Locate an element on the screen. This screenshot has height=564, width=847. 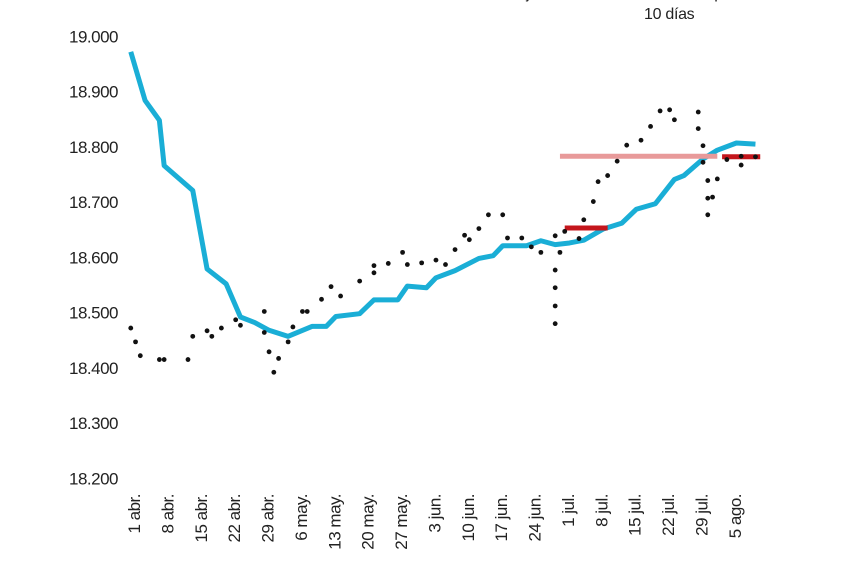
x-tick-label: 27 may. is located at coordinates (401, 522).